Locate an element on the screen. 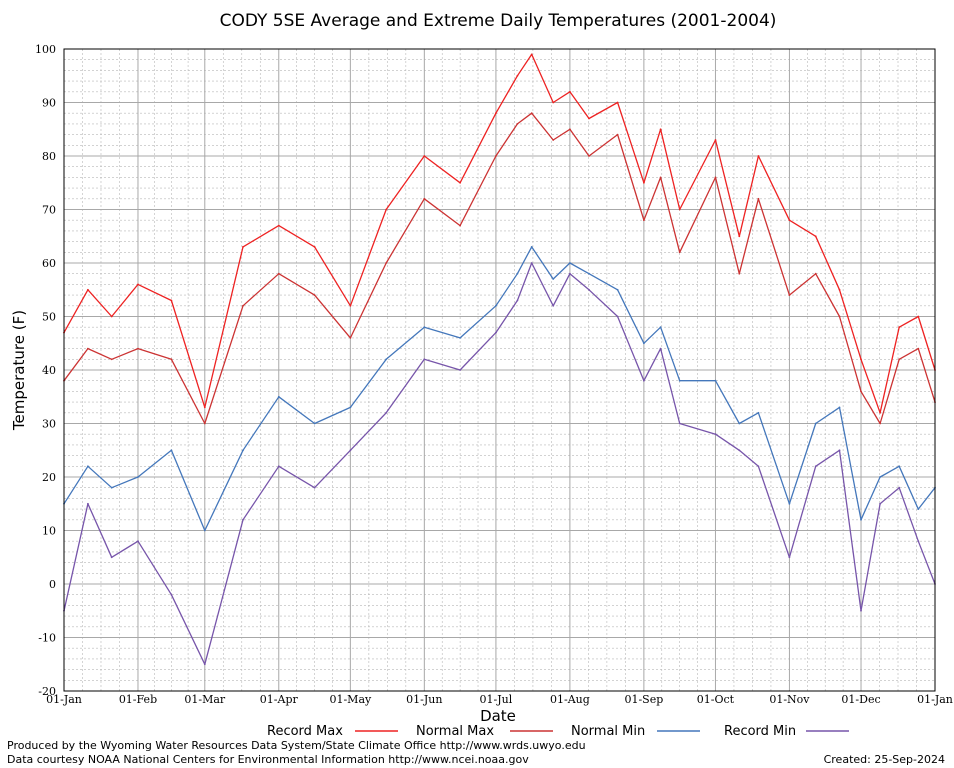 The height and width of the screenshot is (768, 954). legend-label-record-min: Record Min is located at coordinates (760, 731).